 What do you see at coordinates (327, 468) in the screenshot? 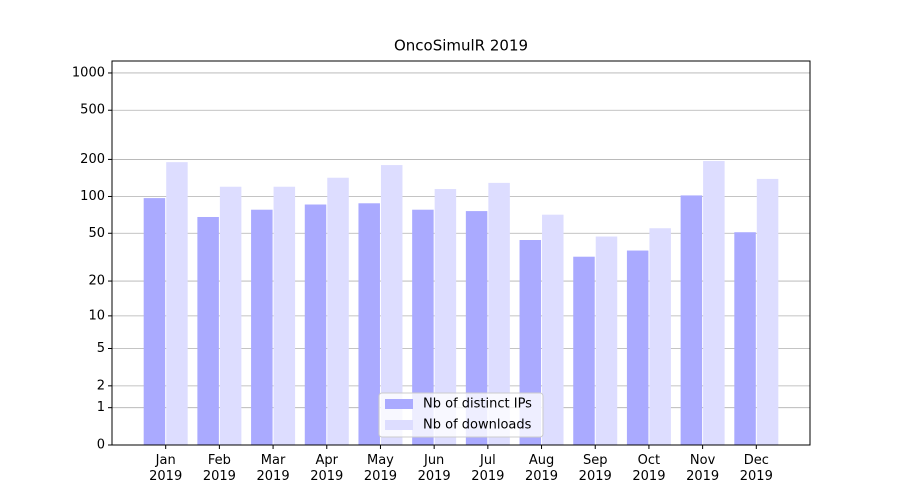
I see `x-tick-label: Apr 2019` at bounding box center [327, 468].